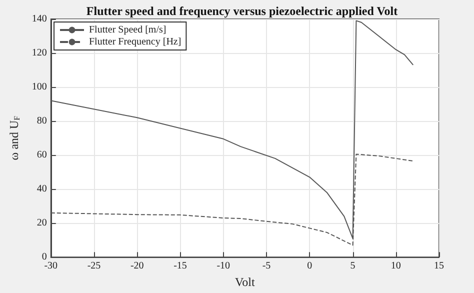  What do you see at coordinates (39, 87) in the screenshot?
I see `y-tick-label: 100` at bounding box center [39, 87].